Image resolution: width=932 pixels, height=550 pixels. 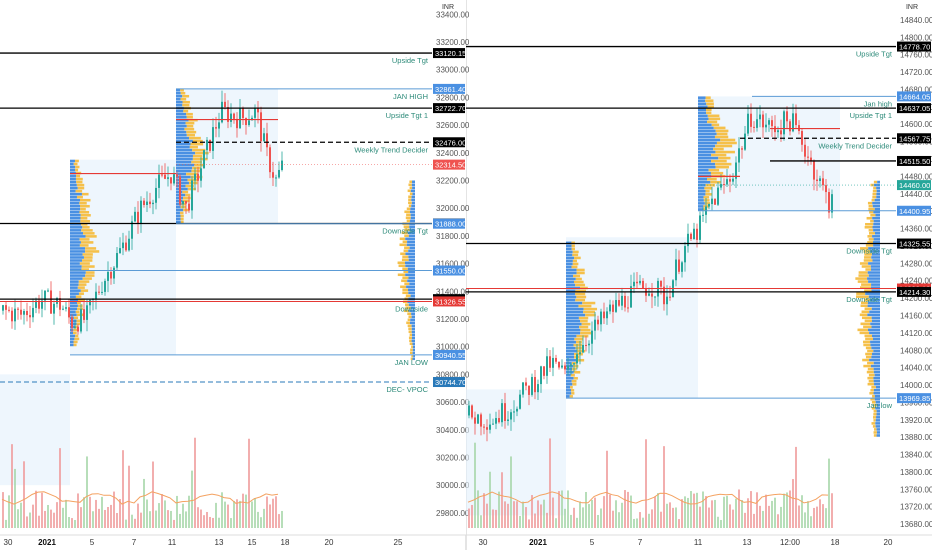 I want to click on level-badge-text: 14637.05, so click(x=914, y=108).